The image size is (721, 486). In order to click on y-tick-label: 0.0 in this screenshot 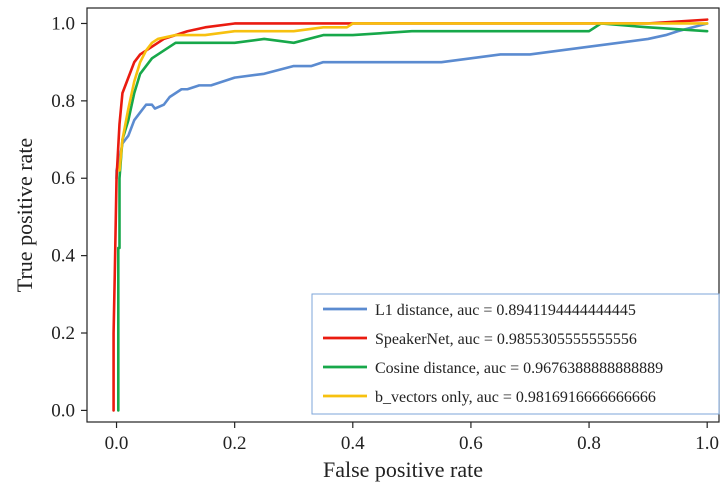, I will do `click(63, 410)`.